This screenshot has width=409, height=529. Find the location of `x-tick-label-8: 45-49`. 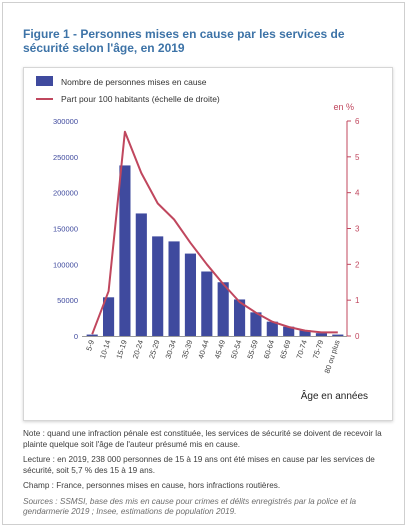

x-tick-label-8: 45-49 is located at coordinates (220, 349).